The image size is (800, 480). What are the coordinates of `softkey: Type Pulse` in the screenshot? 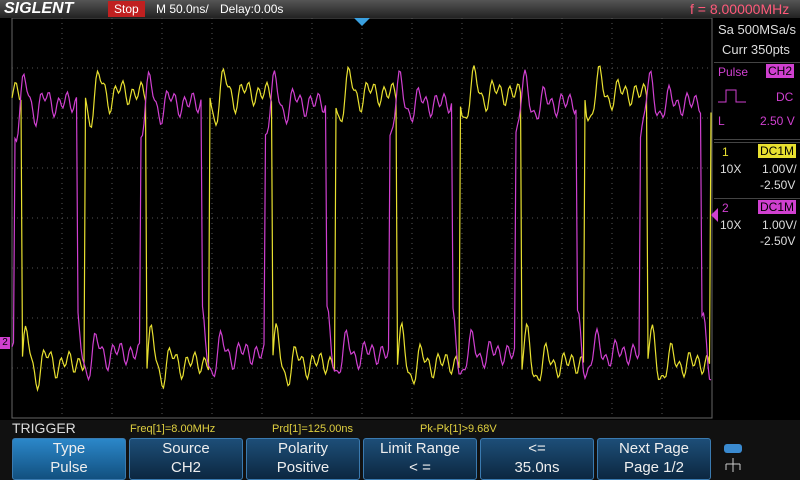 It's located at (69, 459).